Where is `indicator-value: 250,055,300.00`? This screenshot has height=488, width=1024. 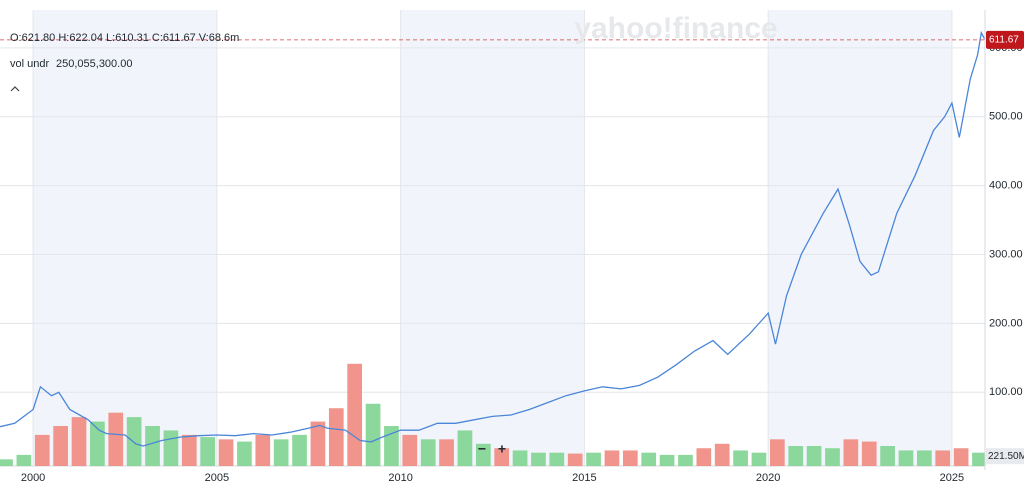
indicator-value: 250,055,300.00 is located at coordinates (94, 64).